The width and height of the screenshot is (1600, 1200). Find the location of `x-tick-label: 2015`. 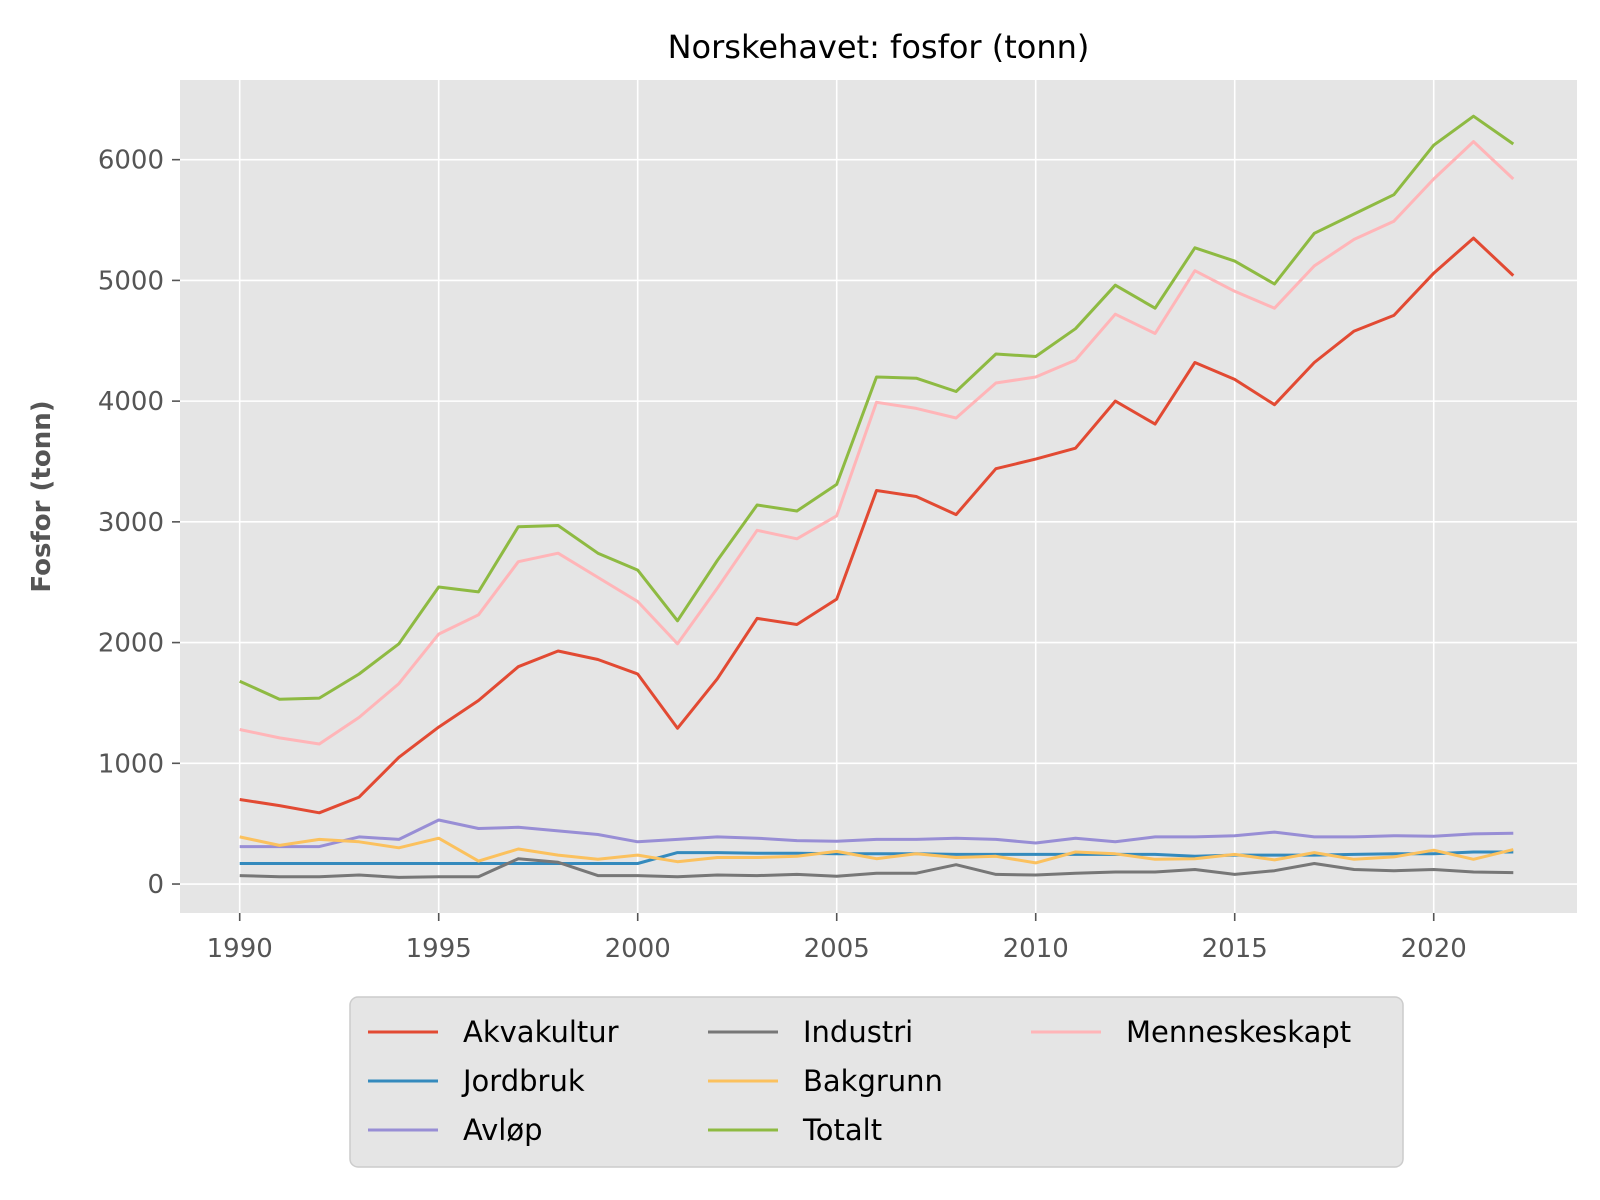

x-tick-label: 2015 is located at coordinates (1235, 949).